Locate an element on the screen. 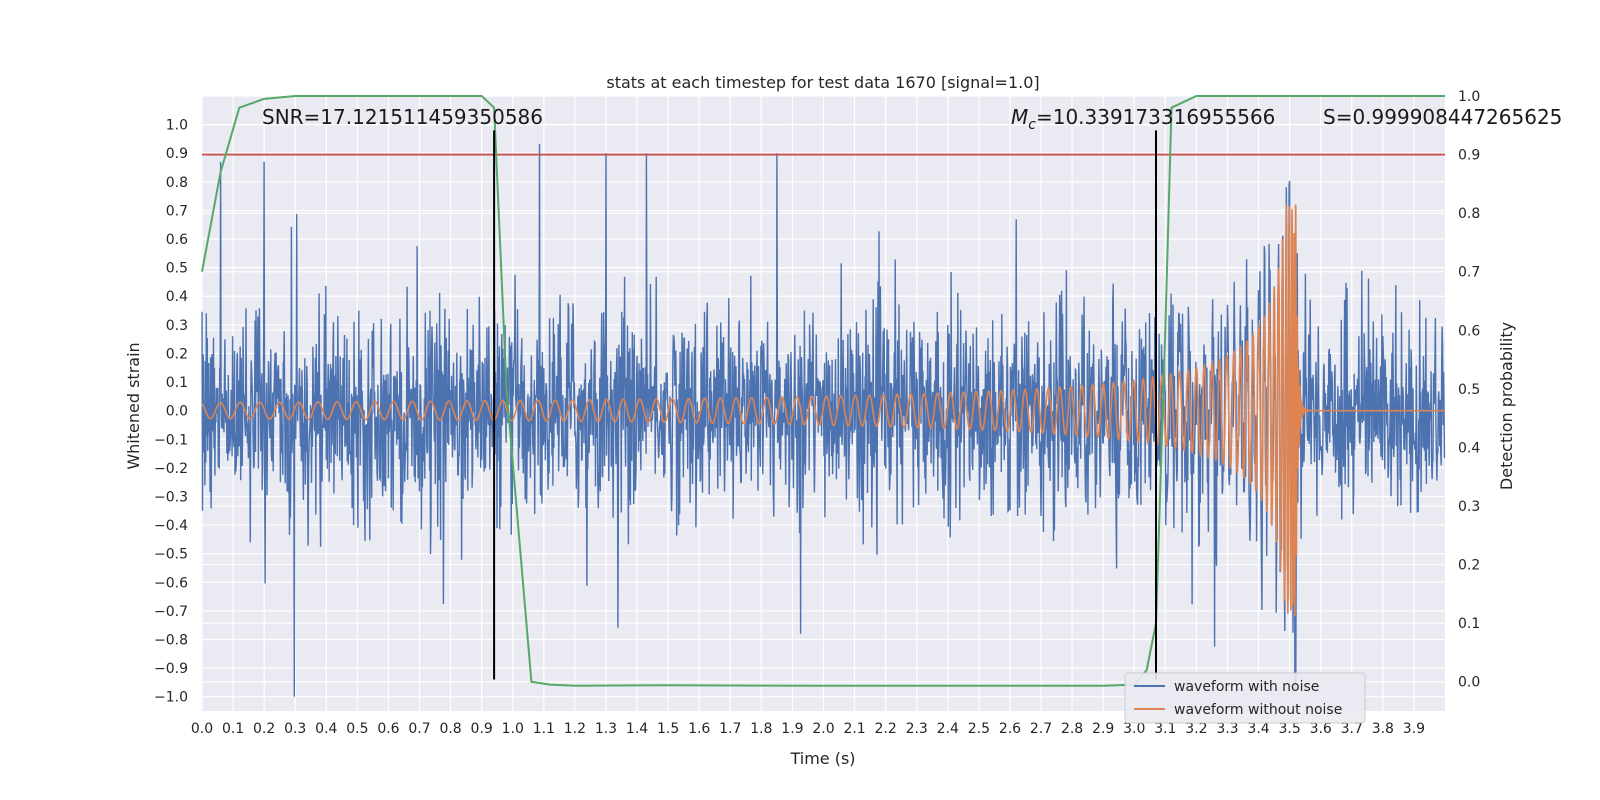 This screenshot has width=1600, height=800. x-tick-label: 1.5 is located at coordinates (668, 729).